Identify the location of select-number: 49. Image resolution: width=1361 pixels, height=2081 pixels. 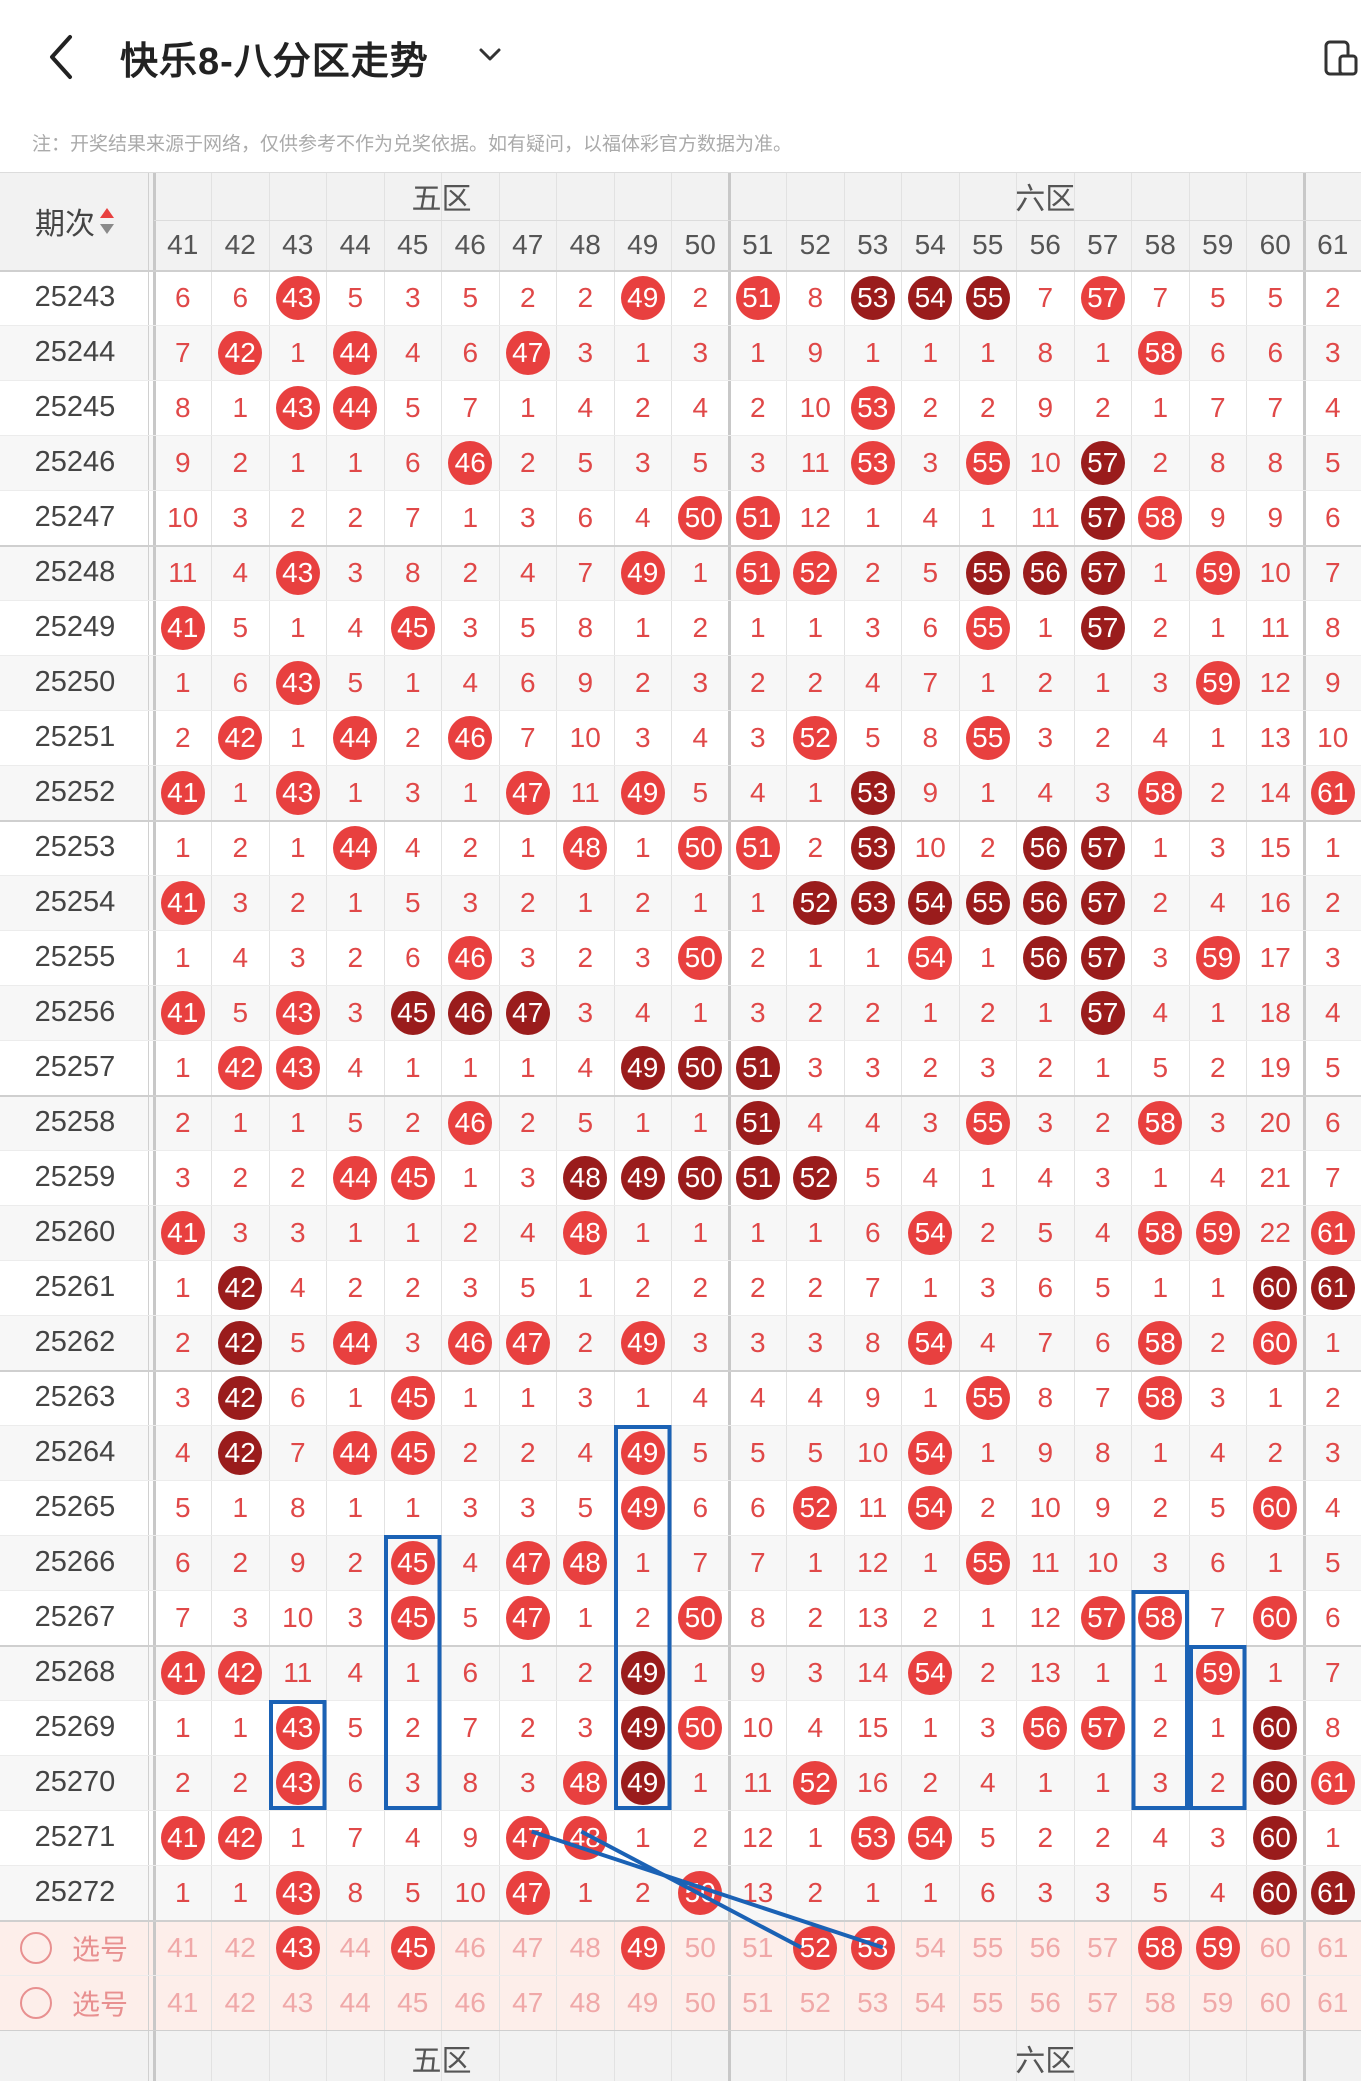
(643, 2002).